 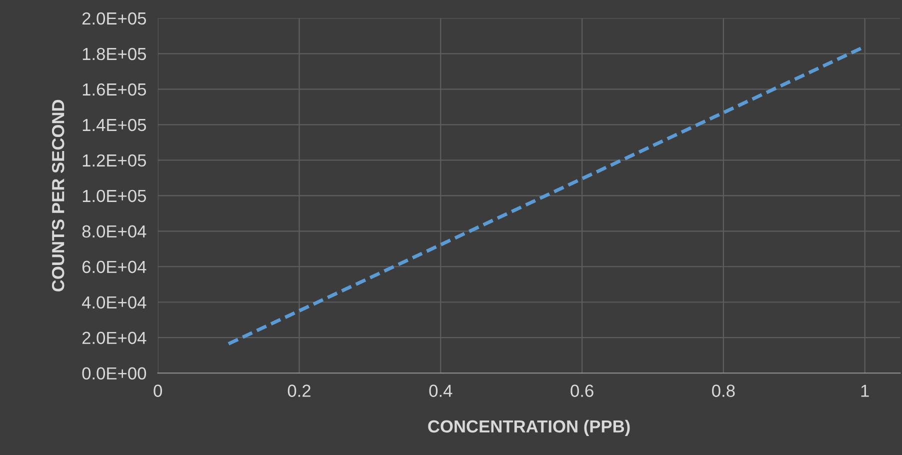 What do you see at coordinates (582, 390) in the screenshot?
I see `x-tick-label: 0.6` at bounding box center [582, 390].